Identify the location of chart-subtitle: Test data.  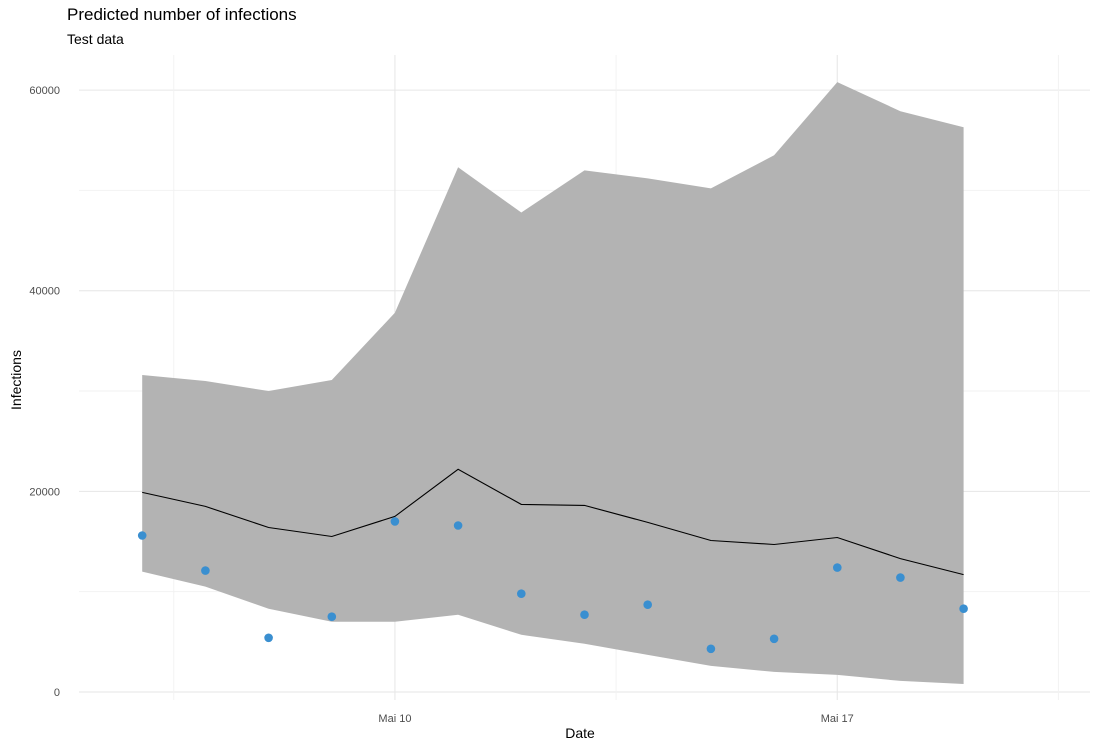
(95, 39).